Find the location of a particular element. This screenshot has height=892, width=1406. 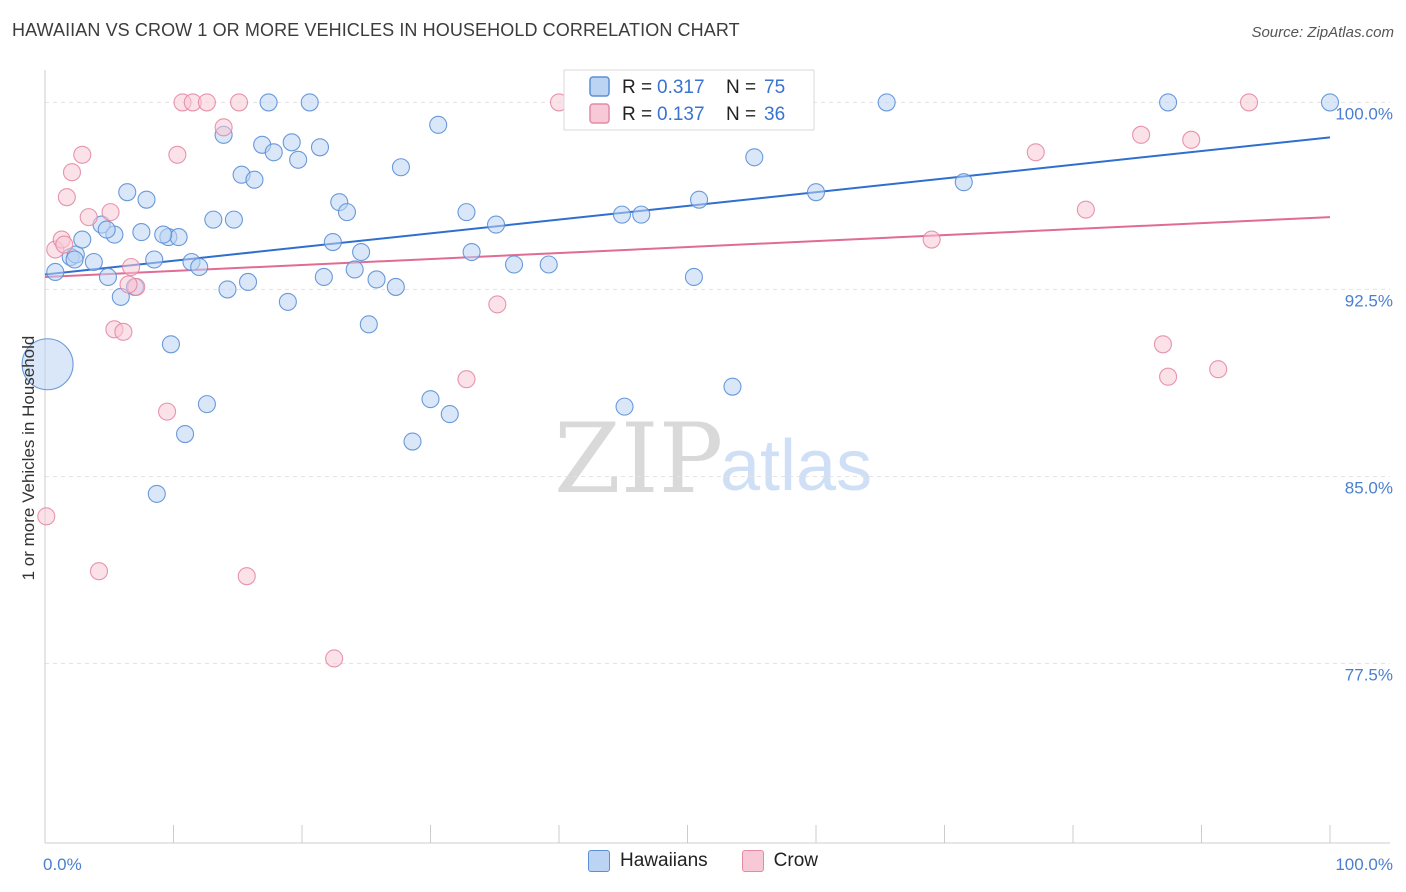

y-tick-label: 92.5% is located at coordinates (1369, 300).